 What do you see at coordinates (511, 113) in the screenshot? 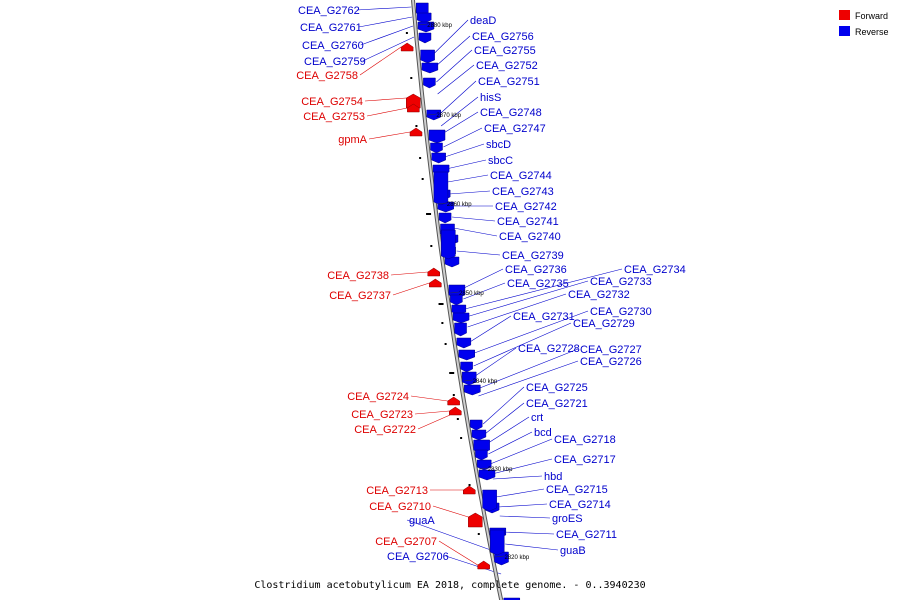
I see `reverse-gene-label: CEA_G2748` at bounding box center [511, 113].